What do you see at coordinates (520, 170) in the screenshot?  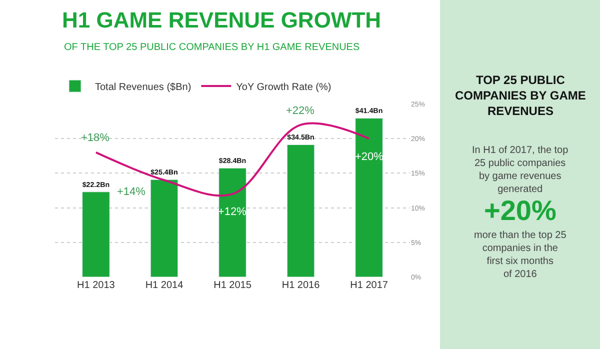 I see `text: In H1 of 2017, the top 25 public companies by game revenues generated` at bounding box center [520, 170].